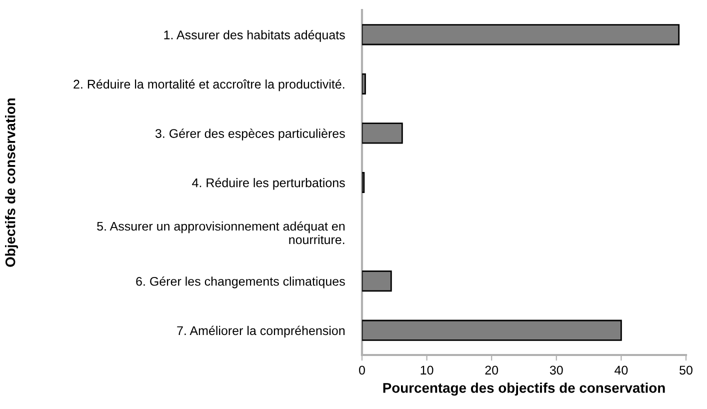 This screenshot has width=707, height=409. Describe the element at coordinates (556, 370) in the screenshot. I see `x-tick-label: 30` at that location.